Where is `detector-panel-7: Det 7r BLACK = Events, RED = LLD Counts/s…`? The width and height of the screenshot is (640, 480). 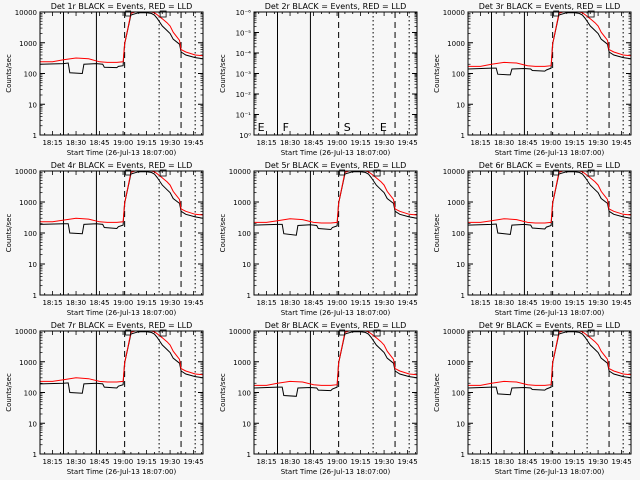
detector-panel-7: Det 7r BLACK = Events, RED = LLD Counts/s… is located at coordinates (104, 398).